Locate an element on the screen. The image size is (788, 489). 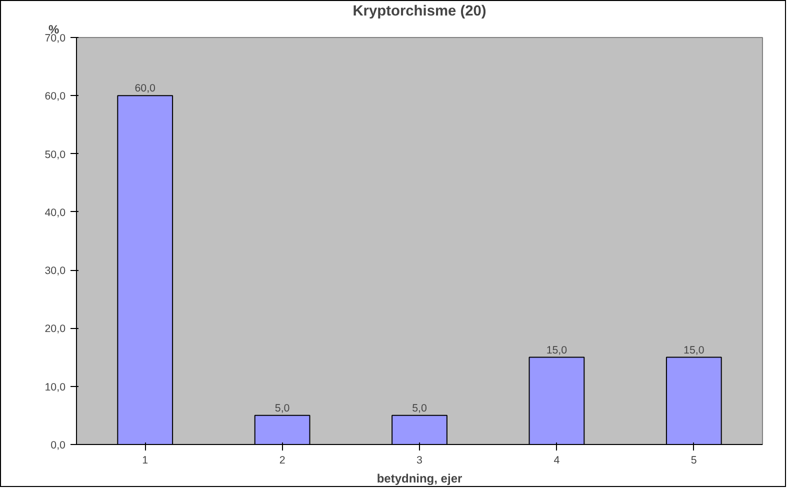
y-tick-label: 60,0 is located at coordinates (55, 96).